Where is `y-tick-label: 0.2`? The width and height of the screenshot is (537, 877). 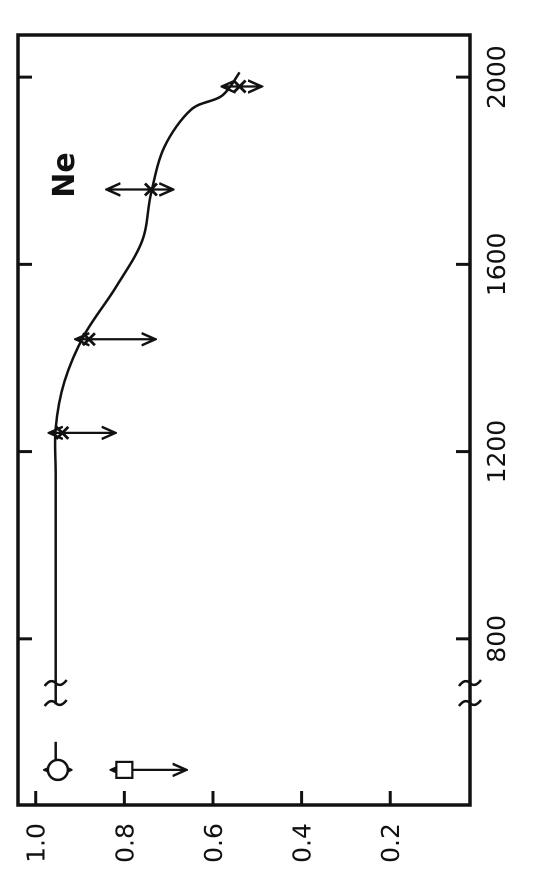
y-tick-label: 0.2 is located at coordinates (390, 843).